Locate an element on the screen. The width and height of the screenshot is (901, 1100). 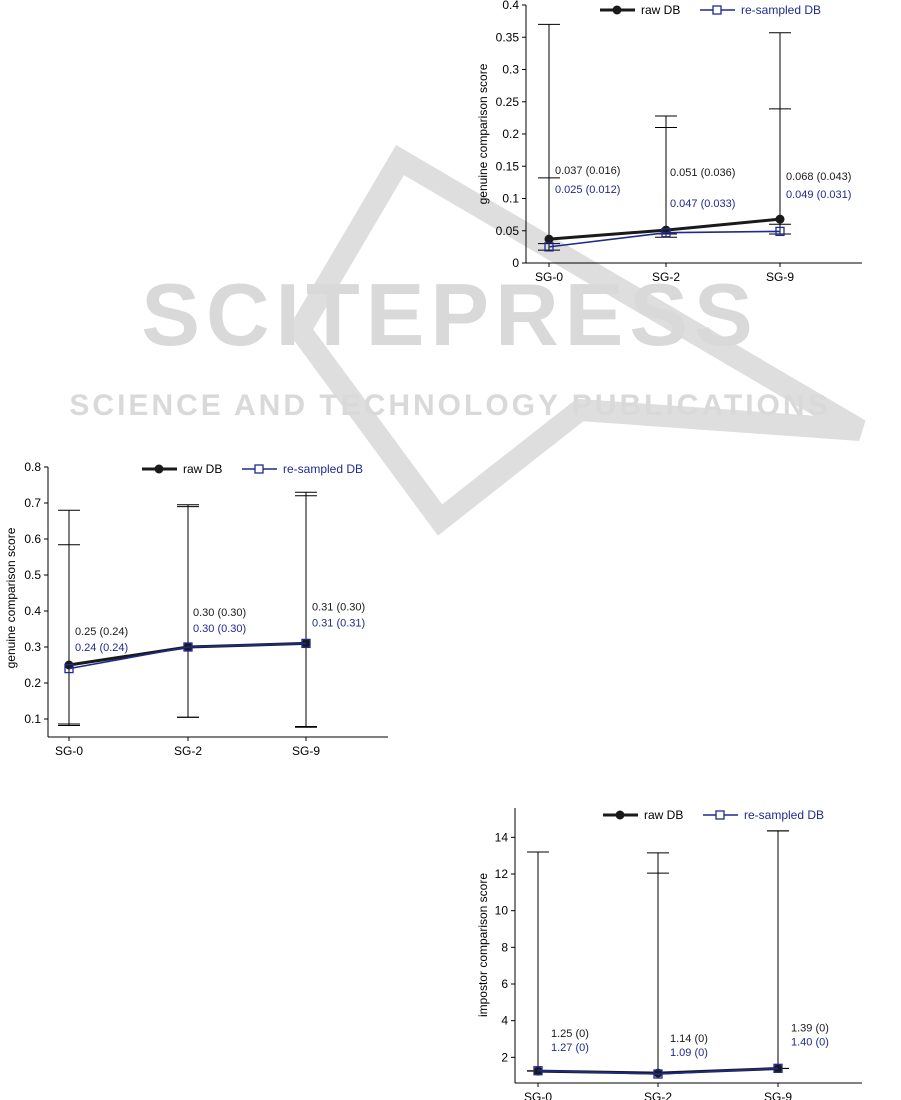
y-tick-label: 0.8 is located at coordinates (32, 467).